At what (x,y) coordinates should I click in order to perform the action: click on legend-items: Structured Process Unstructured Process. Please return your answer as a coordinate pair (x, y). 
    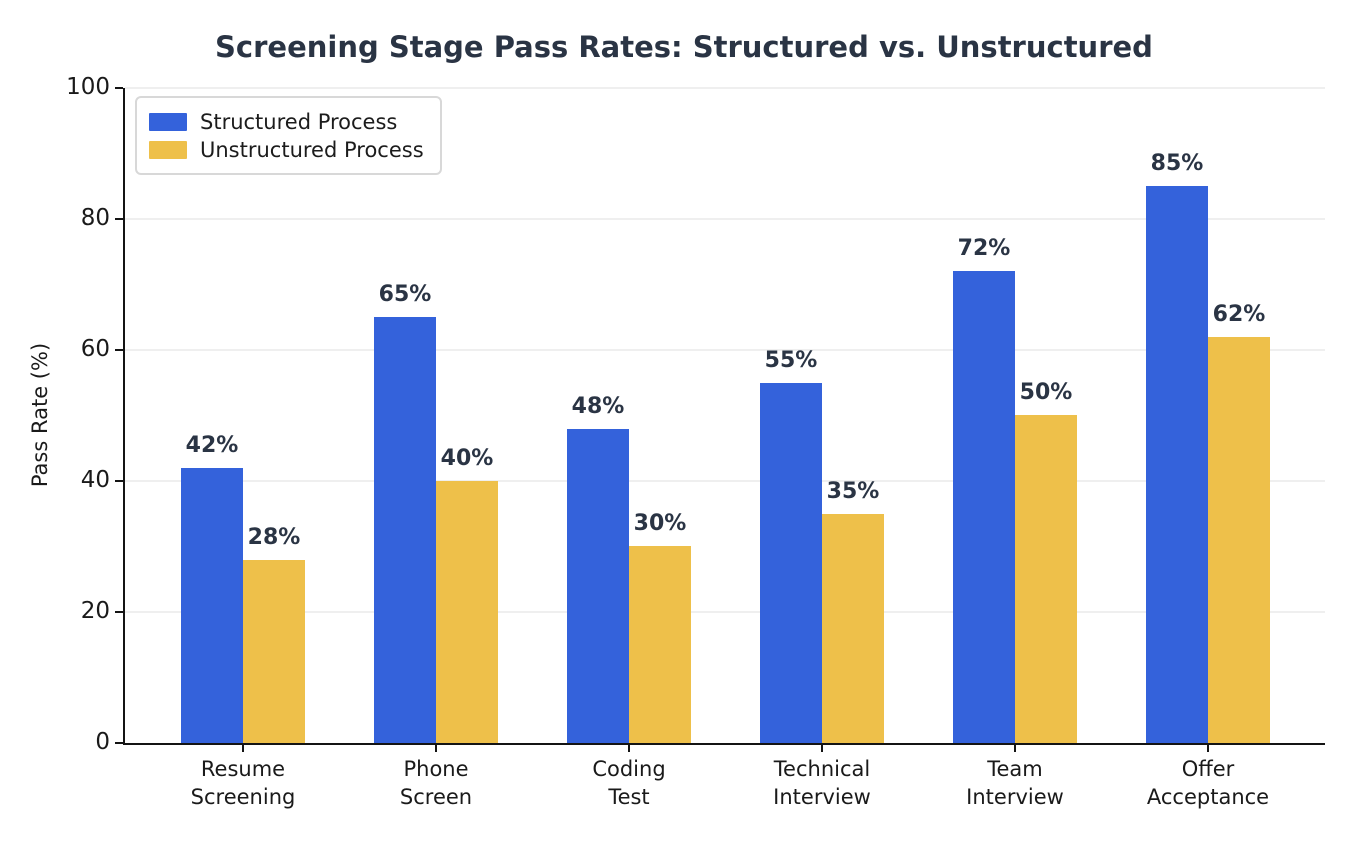
    Looking at the image, I should click on (286, 135).